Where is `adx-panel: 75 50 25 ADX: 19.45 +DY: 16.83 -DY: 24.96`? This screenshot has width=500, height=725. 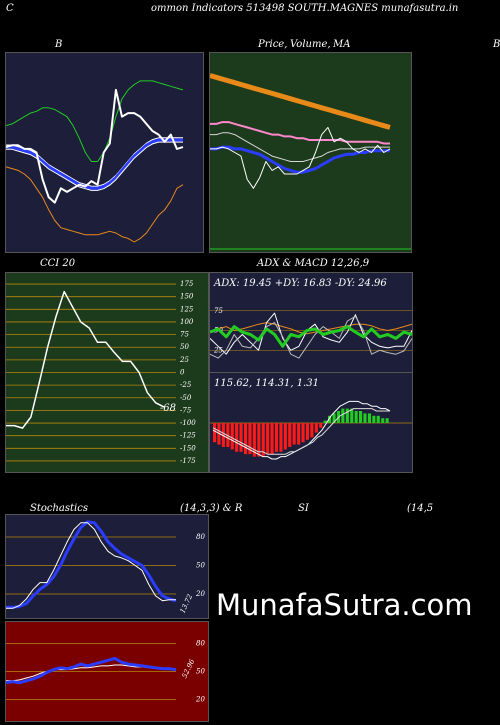
adx-panel: 75 50 25 ADX: 19.45 +DY: 16.83 -DY: 24.96 is located at coordinates (311, 322).